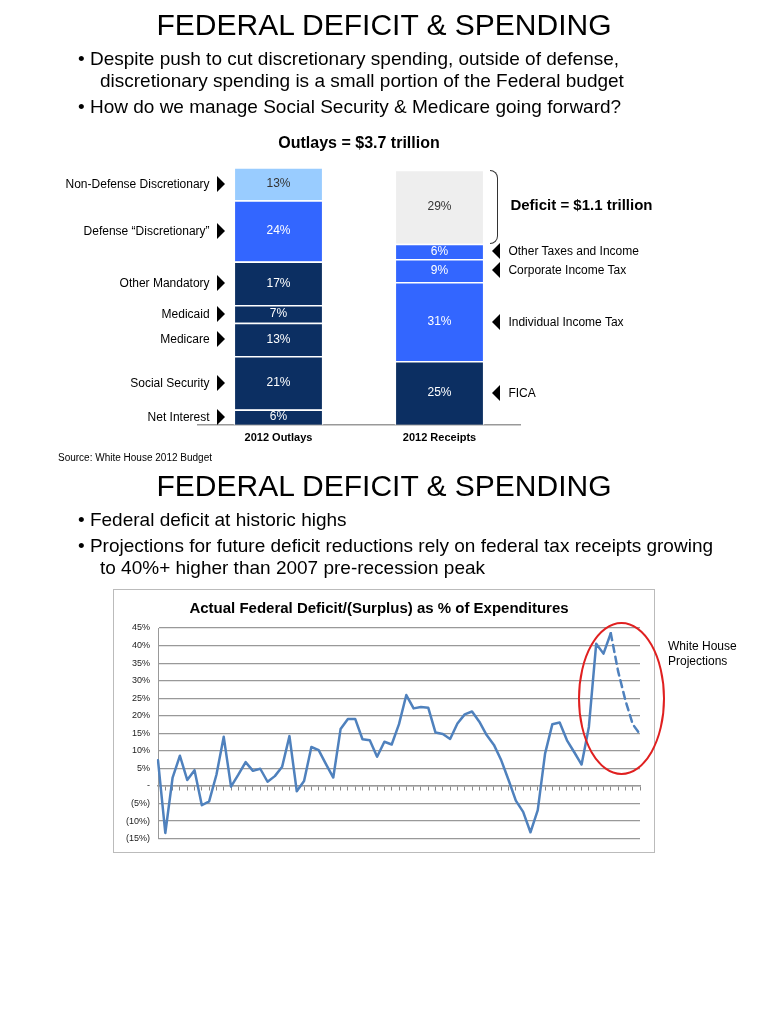  Describe the element at coordinates (141, 645) in the screenshot. I see `y-tick-label: 40%` at that location.